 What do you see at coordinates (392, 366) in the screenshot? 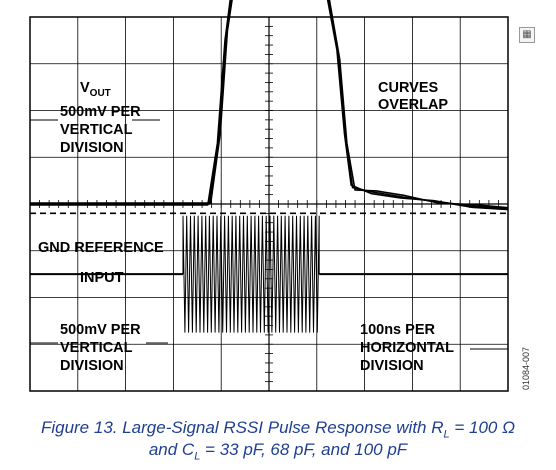
I see `time-scale-line3: DIVISION` at bounding box center [392, 366].